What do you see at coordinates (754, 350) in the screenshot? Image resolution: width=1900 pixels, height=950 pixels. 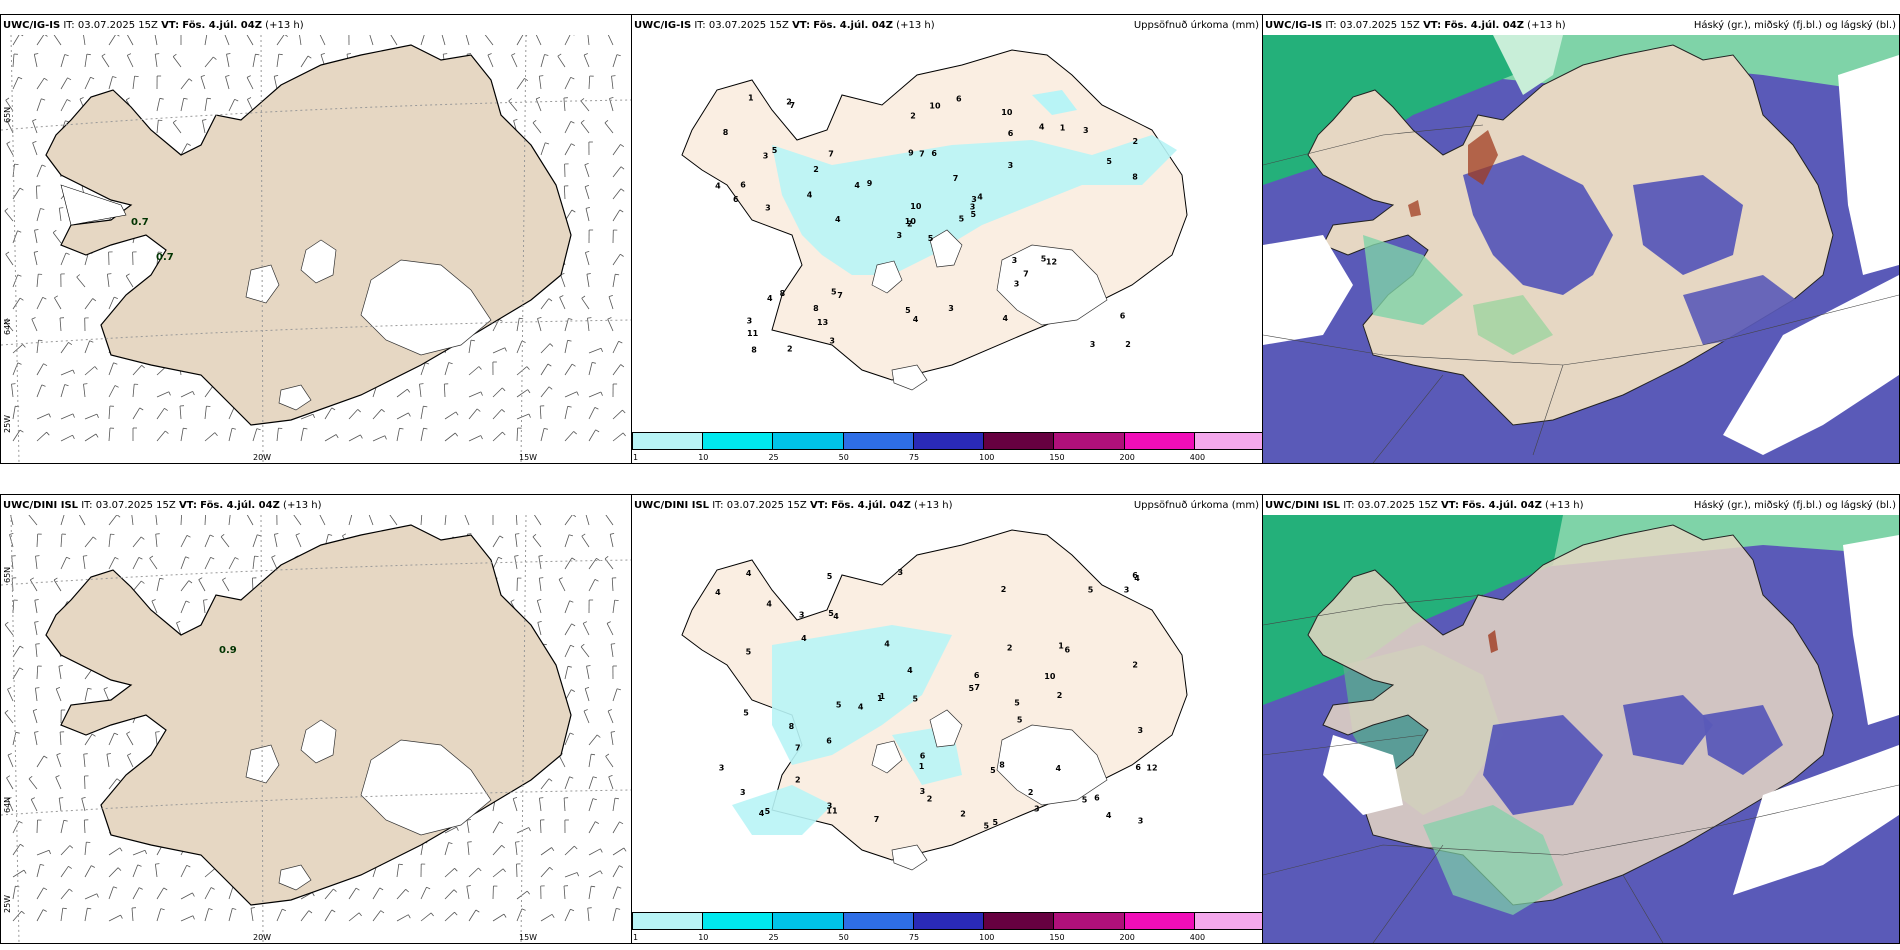 I see `precip-value-label: 8` at bounding box center [754, 350].